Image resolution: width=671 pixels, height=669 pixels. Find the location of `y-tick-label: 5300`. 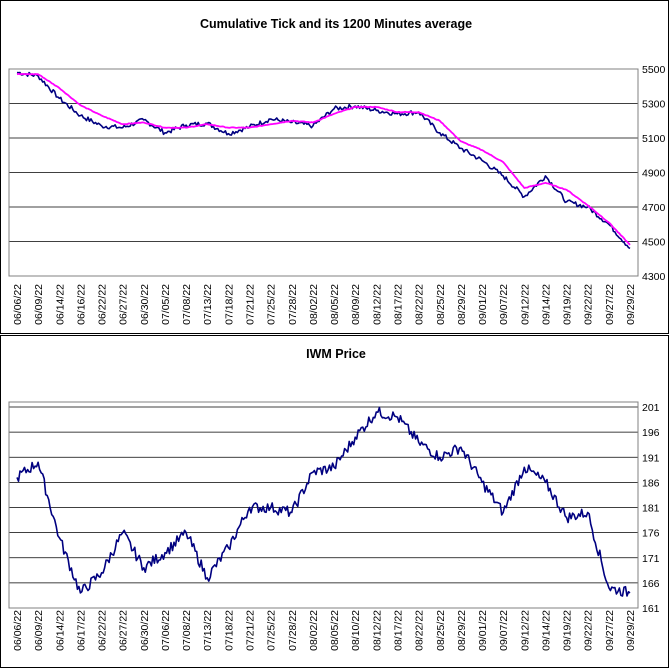

y-tick-label: 5300 is located at coordinates (654, 105).